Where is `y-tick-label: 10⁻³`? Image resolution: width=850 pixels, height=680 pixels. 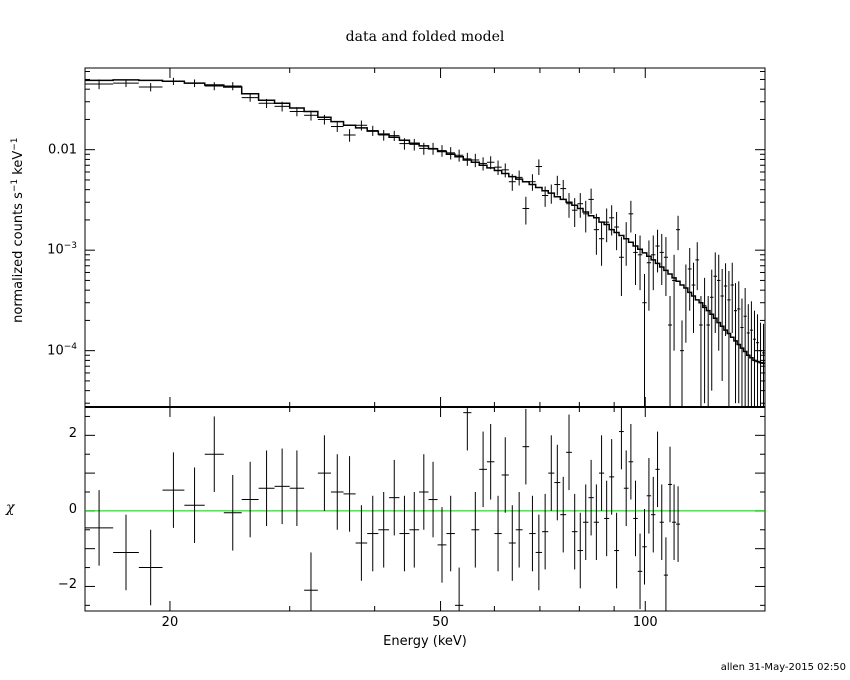 y-tick-label: 10⁻³ is located at coordinates (62, 249).